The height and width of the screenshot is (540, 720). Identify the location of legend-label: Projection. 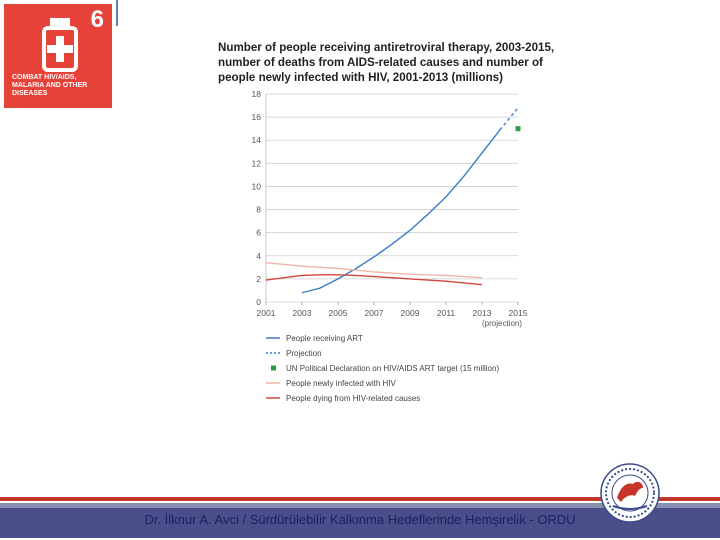
(304, 353).